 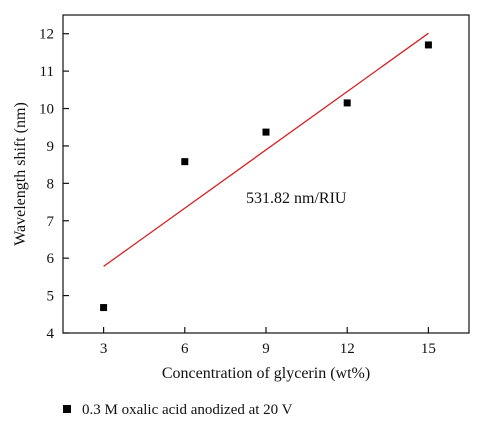 What do you see at coordinates (51, 184) in the screenshot?
I see `y-tick-label: 8` at bounding box center [51, 184].